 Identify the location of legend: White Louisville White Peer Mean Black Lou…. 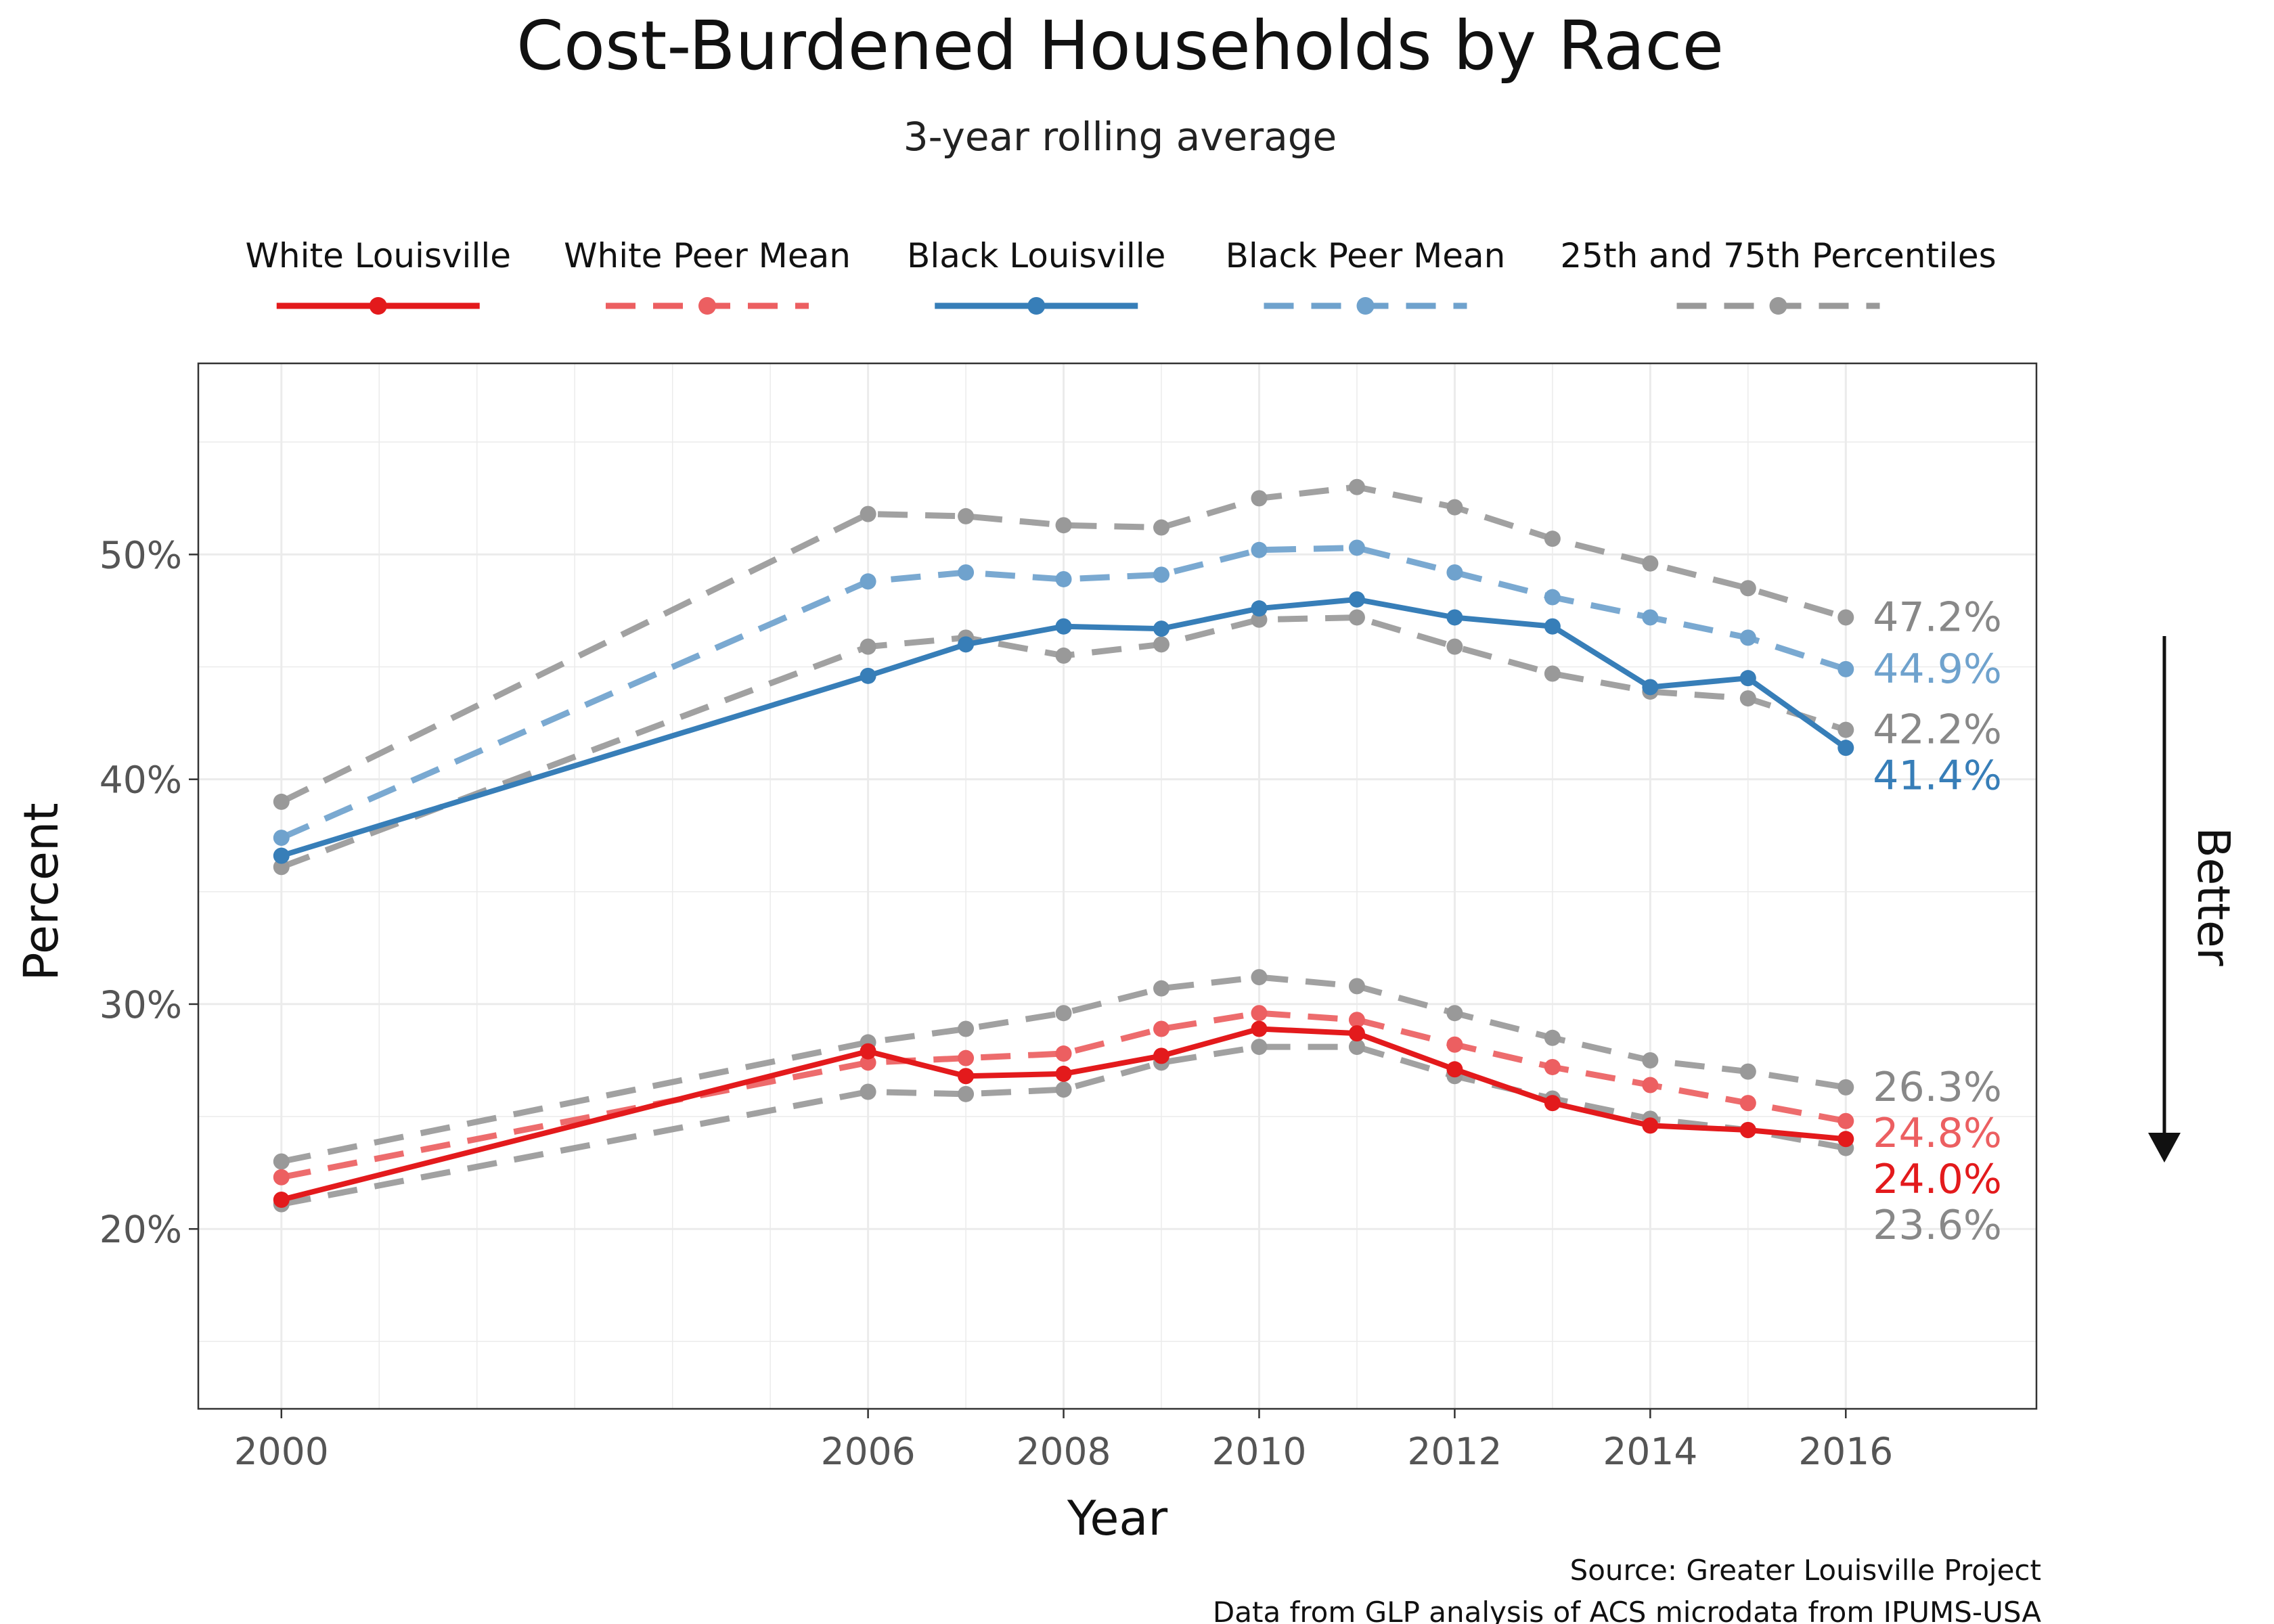
(1120, 275).